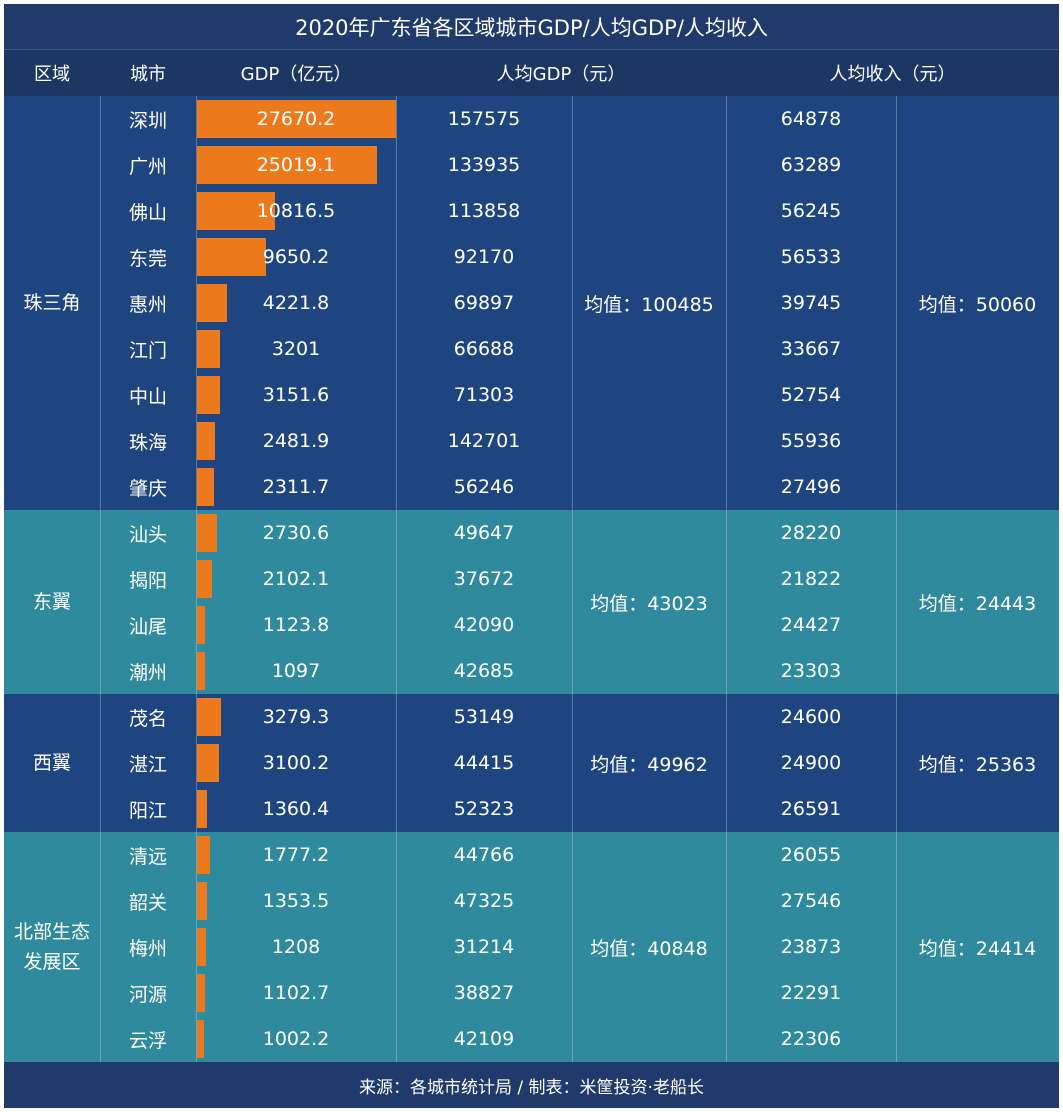 Image resolution: width=1063 pixels, height=1112 pixels. Describe the element at coordinates (484, 993) in the screenshot. I see `gdp-per-capita-value: 38827` at that location.